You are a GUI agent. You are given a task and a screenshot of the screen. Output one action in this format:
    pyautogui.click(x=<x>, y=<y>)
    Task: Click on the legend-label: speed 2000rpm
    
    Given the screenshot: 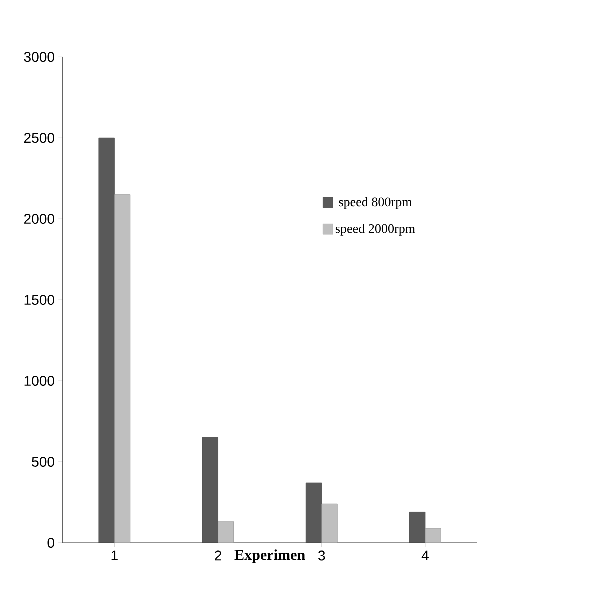 What is the action you would take?
    pyautogui.click(x=376, y=230)
    